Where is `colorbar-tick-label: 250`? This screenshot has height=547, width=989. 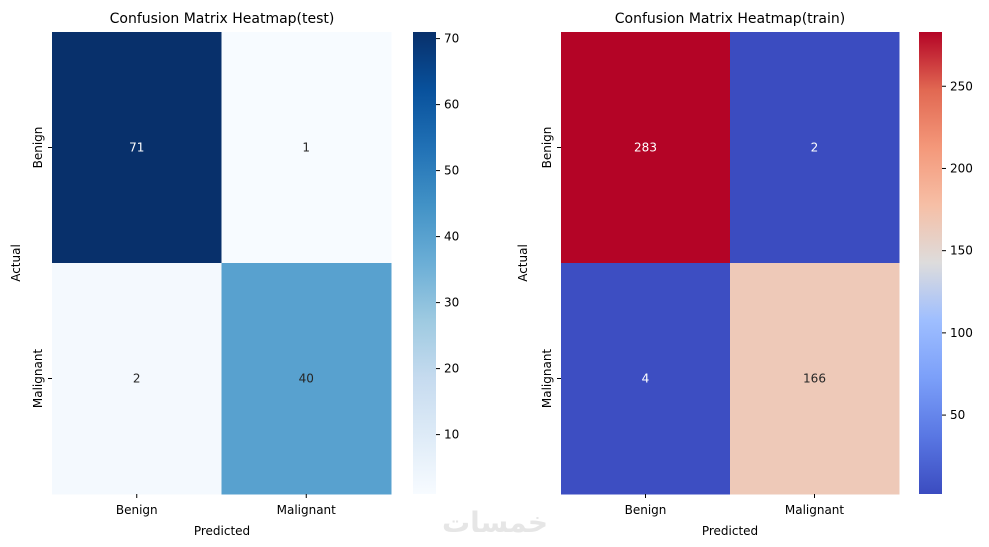 colorbar-tick-label: 250 is located at coordinates (961, 86).